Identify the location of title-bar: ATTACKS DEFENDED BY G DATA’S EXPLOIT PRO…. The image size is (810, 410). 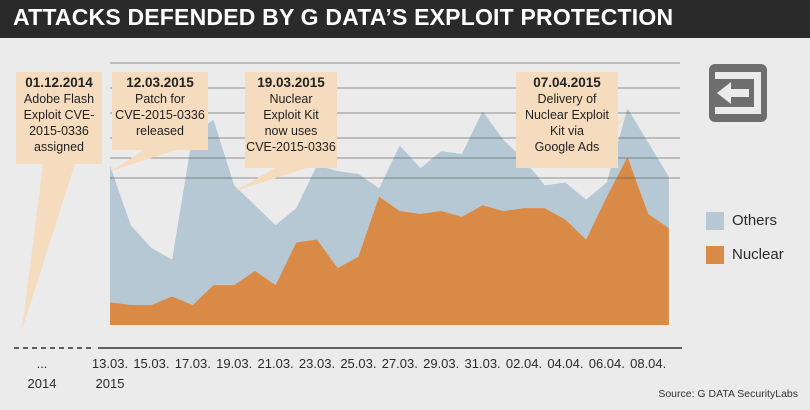
(405, 19).